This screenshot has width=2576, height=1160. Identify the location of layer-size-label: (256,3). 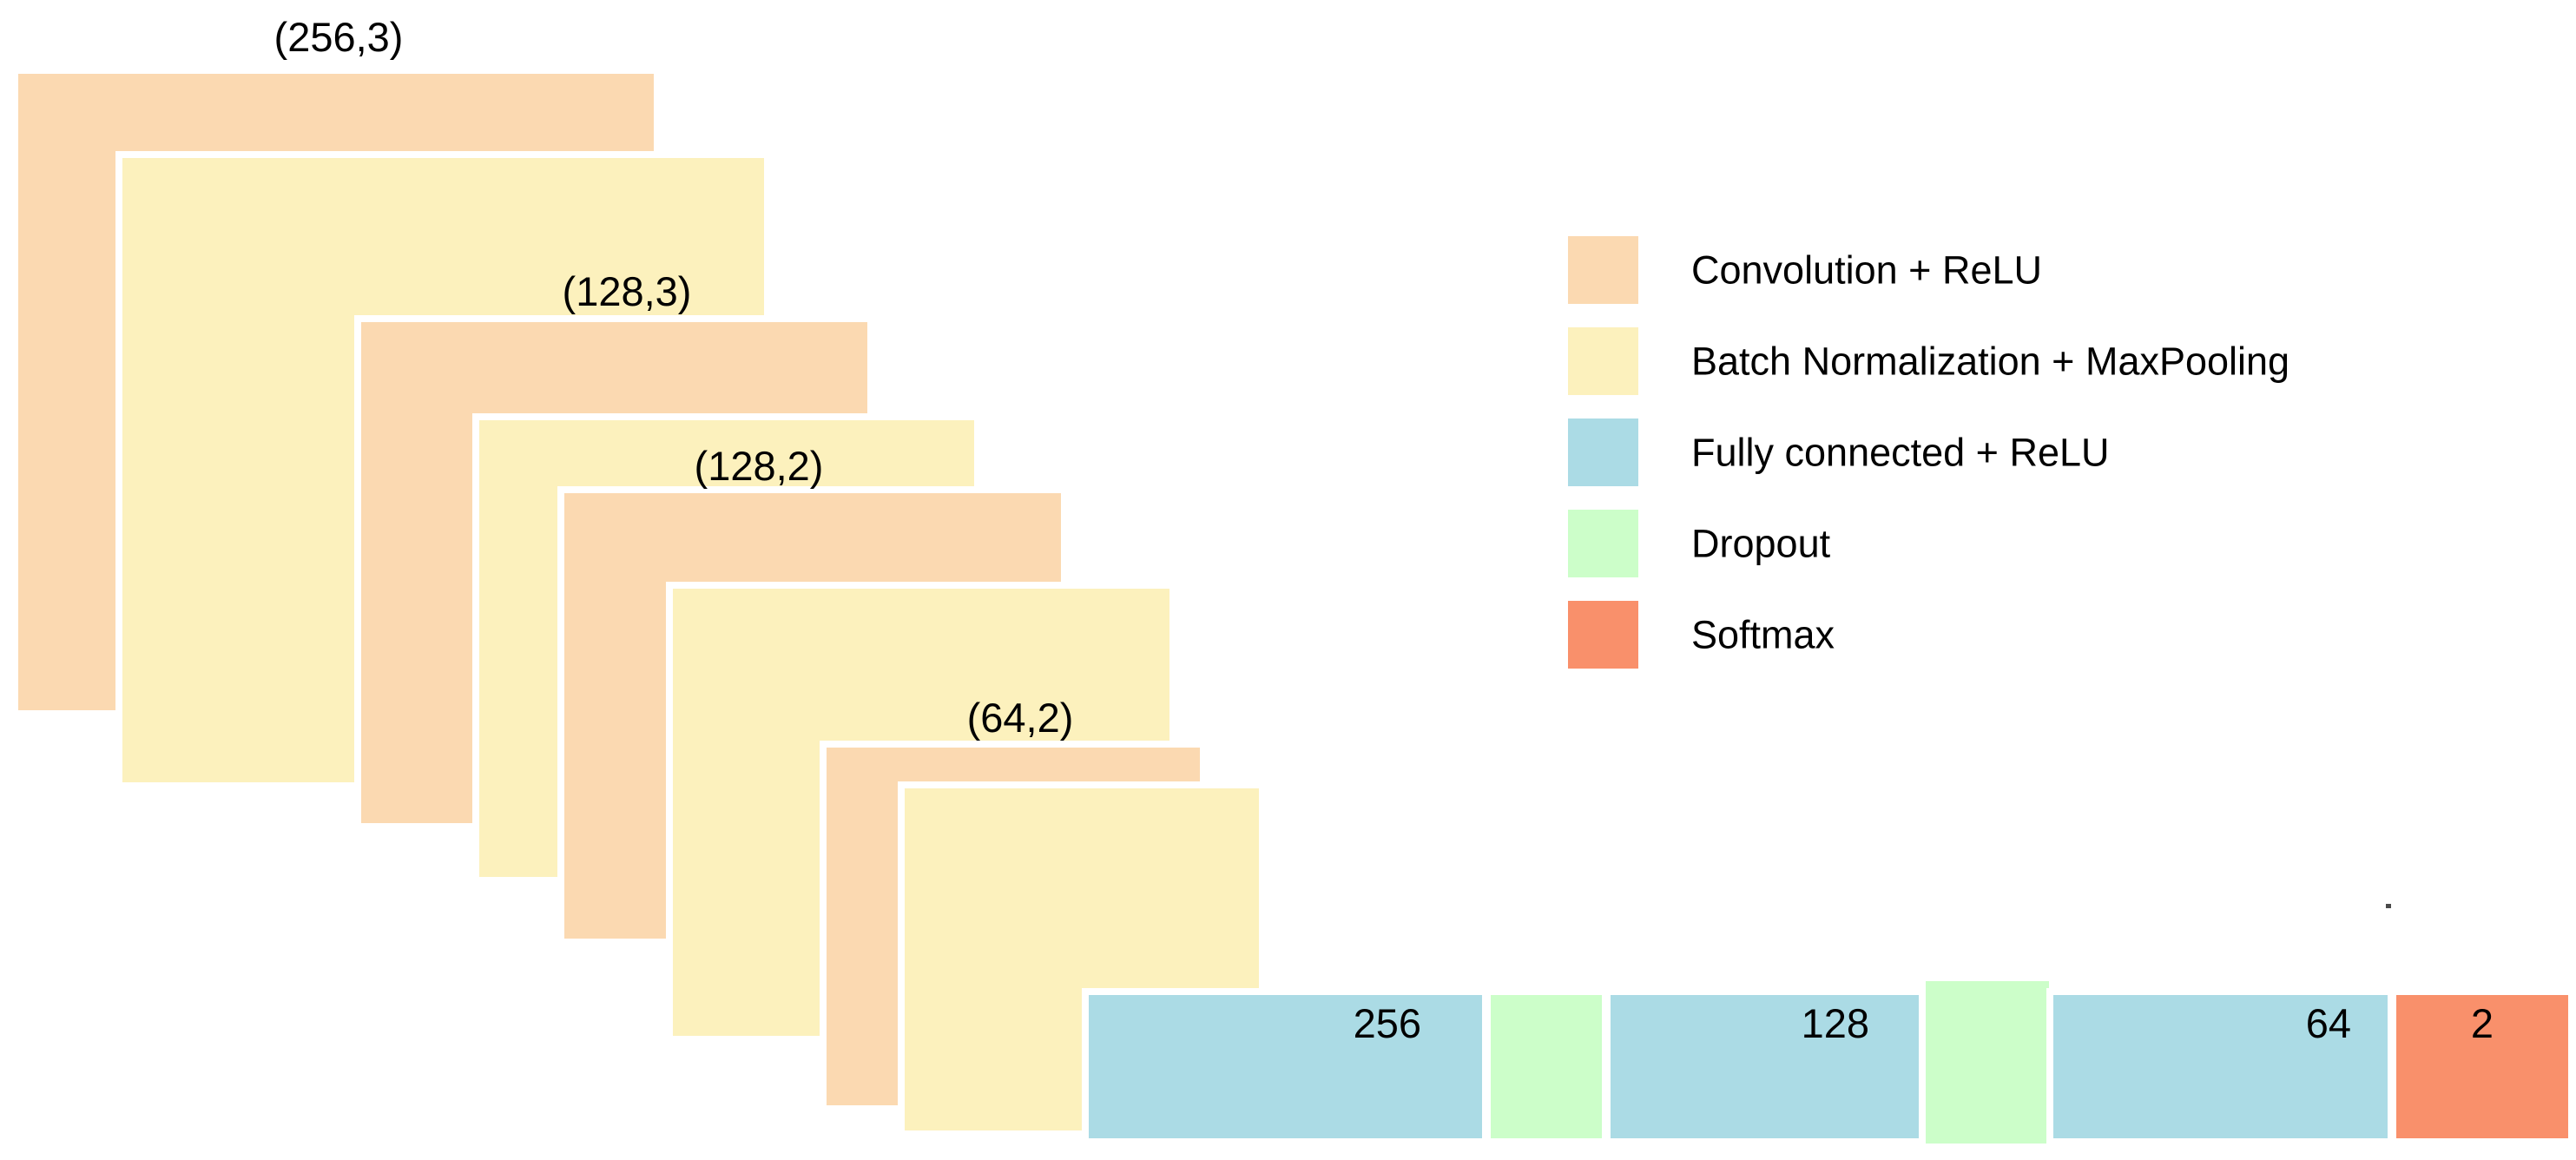
(338, 37).